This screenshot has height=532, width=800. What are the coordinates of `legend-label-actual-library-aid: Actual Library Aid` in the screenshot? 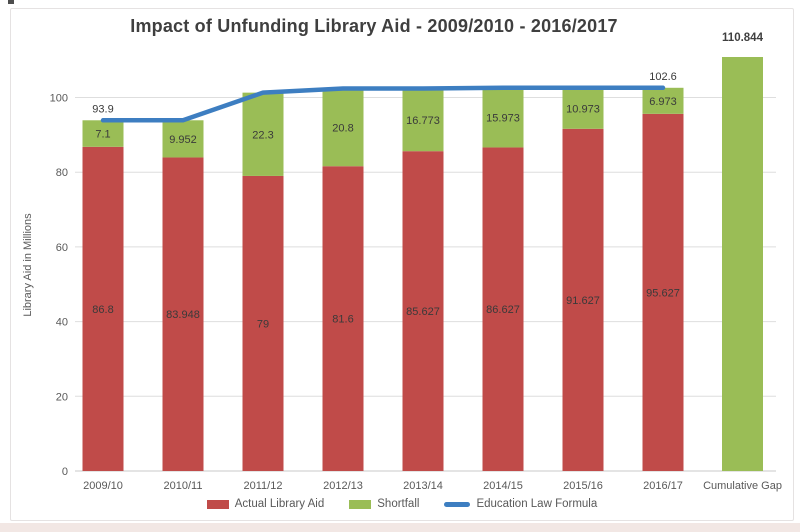 It's located at (279, 504).